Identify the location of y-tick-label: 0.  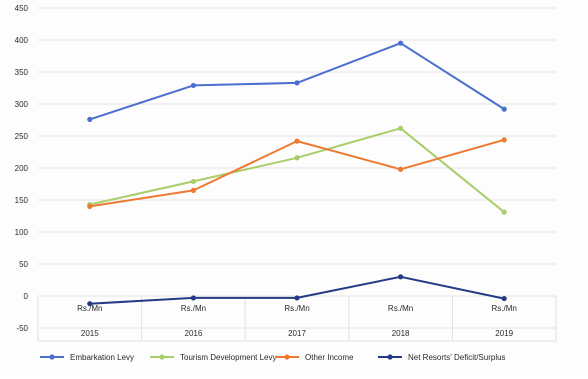
(26, 296).